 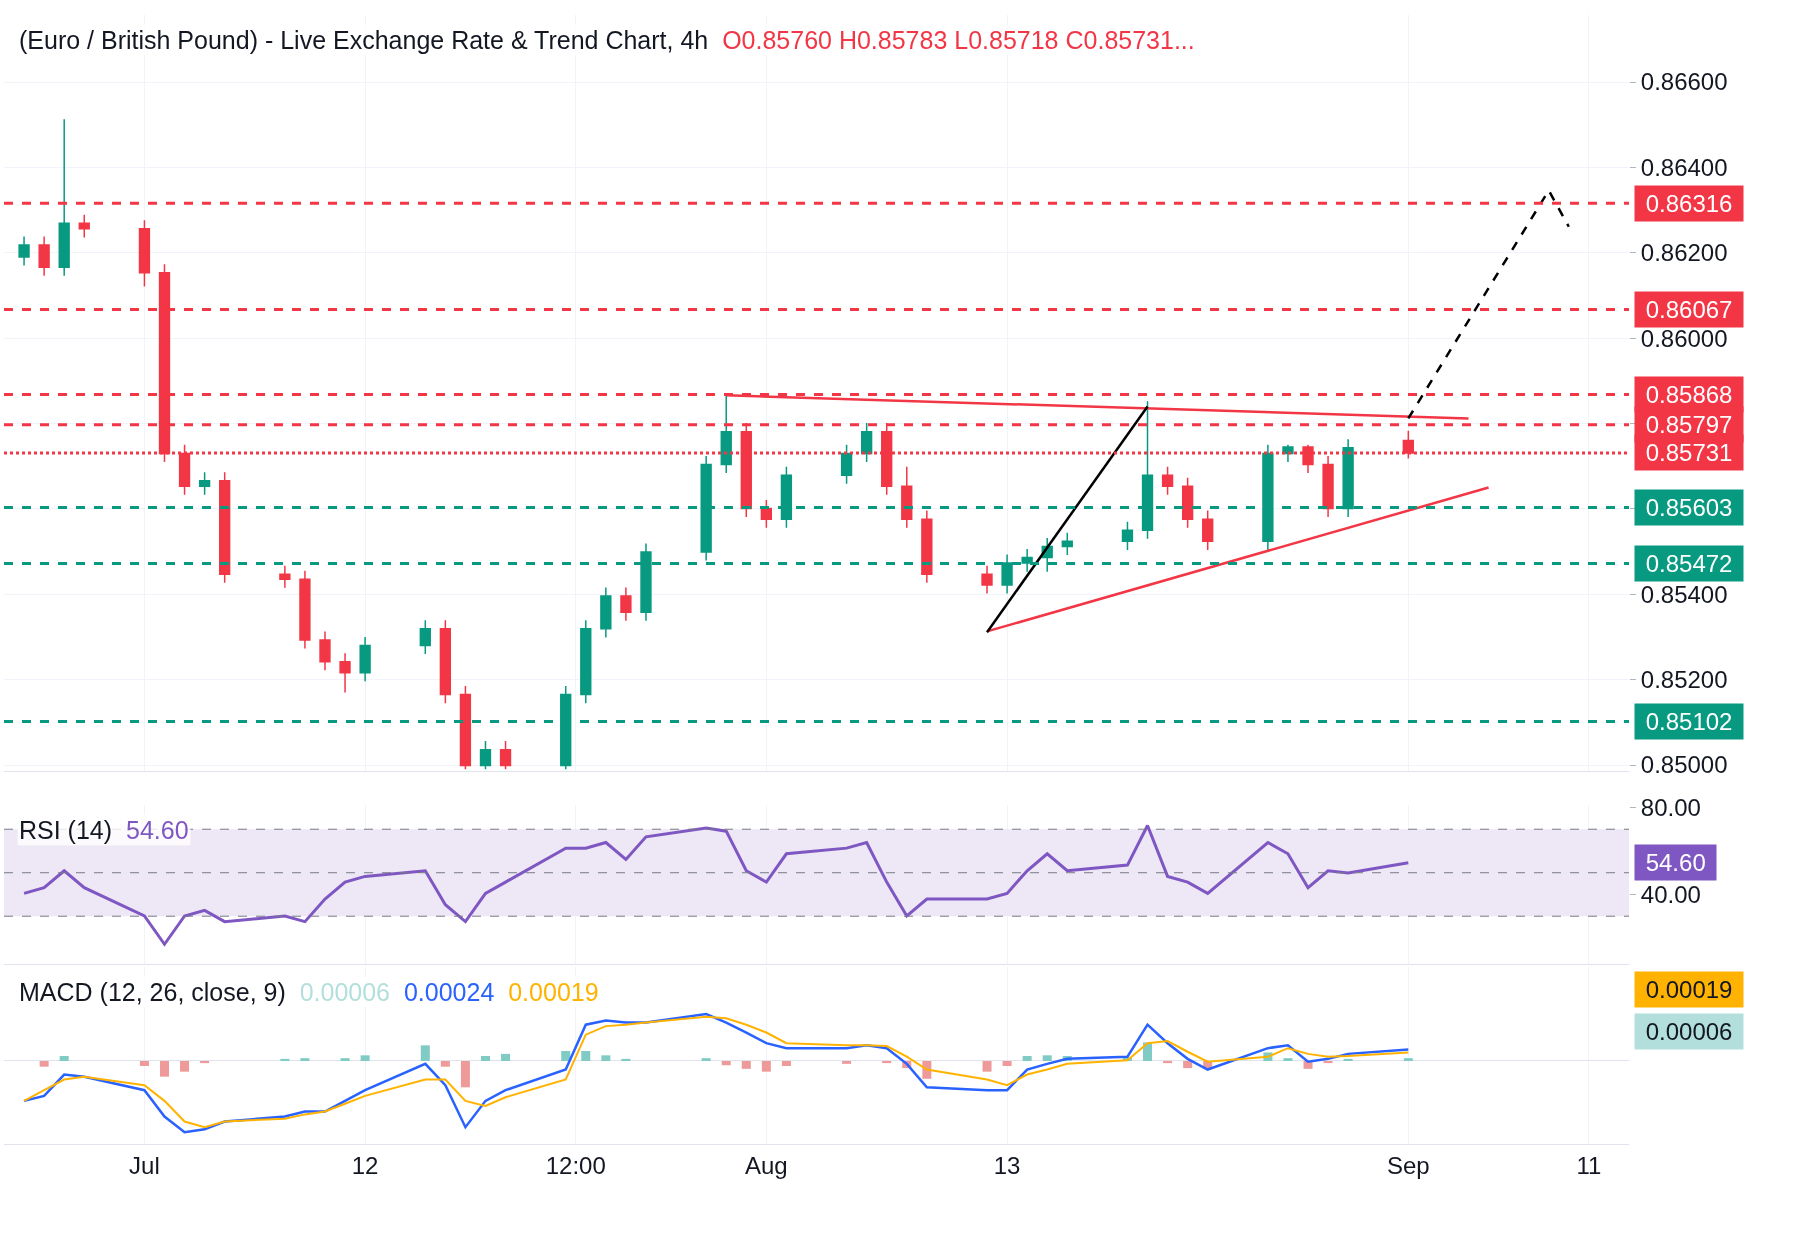 What do you see at coordinates (1408, 1165) in the screenshot?
I see `x-tick-label: Sep` at bounding box center [1408, 1165].